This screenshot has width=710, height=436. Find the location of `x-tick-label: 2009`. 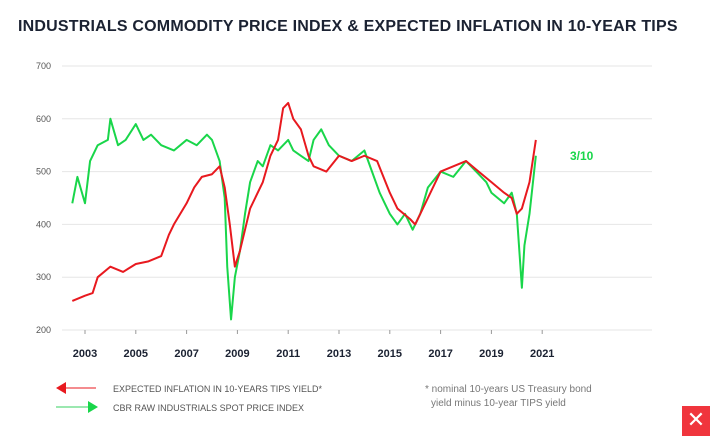

x-tick-label: 2009 is located at coordinates (237, 354).